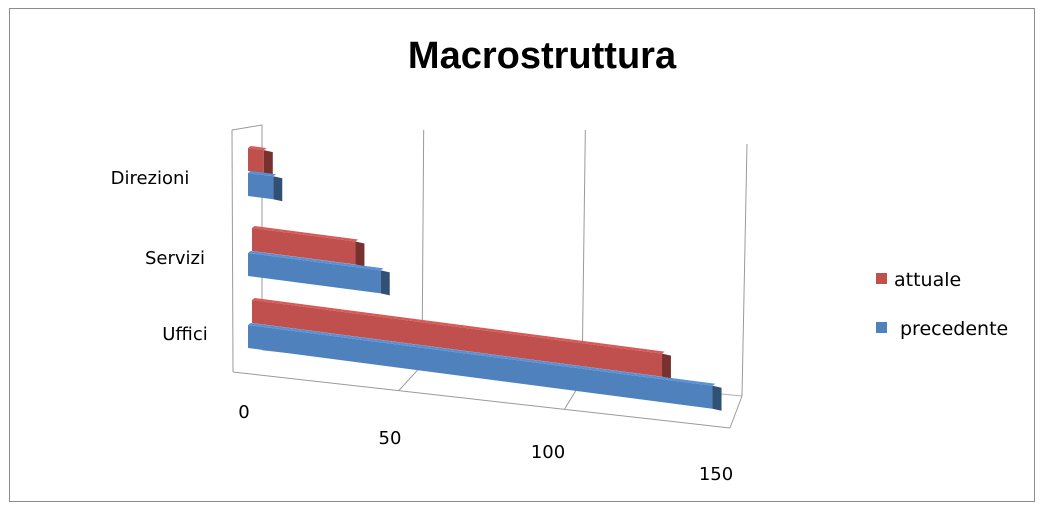 The image size is (1046, 512). What do you see at coordinates (485, 443) in the screenshot?
I see `x-tick-labels: 0 50 100 150` at bounding box center [485, 443].